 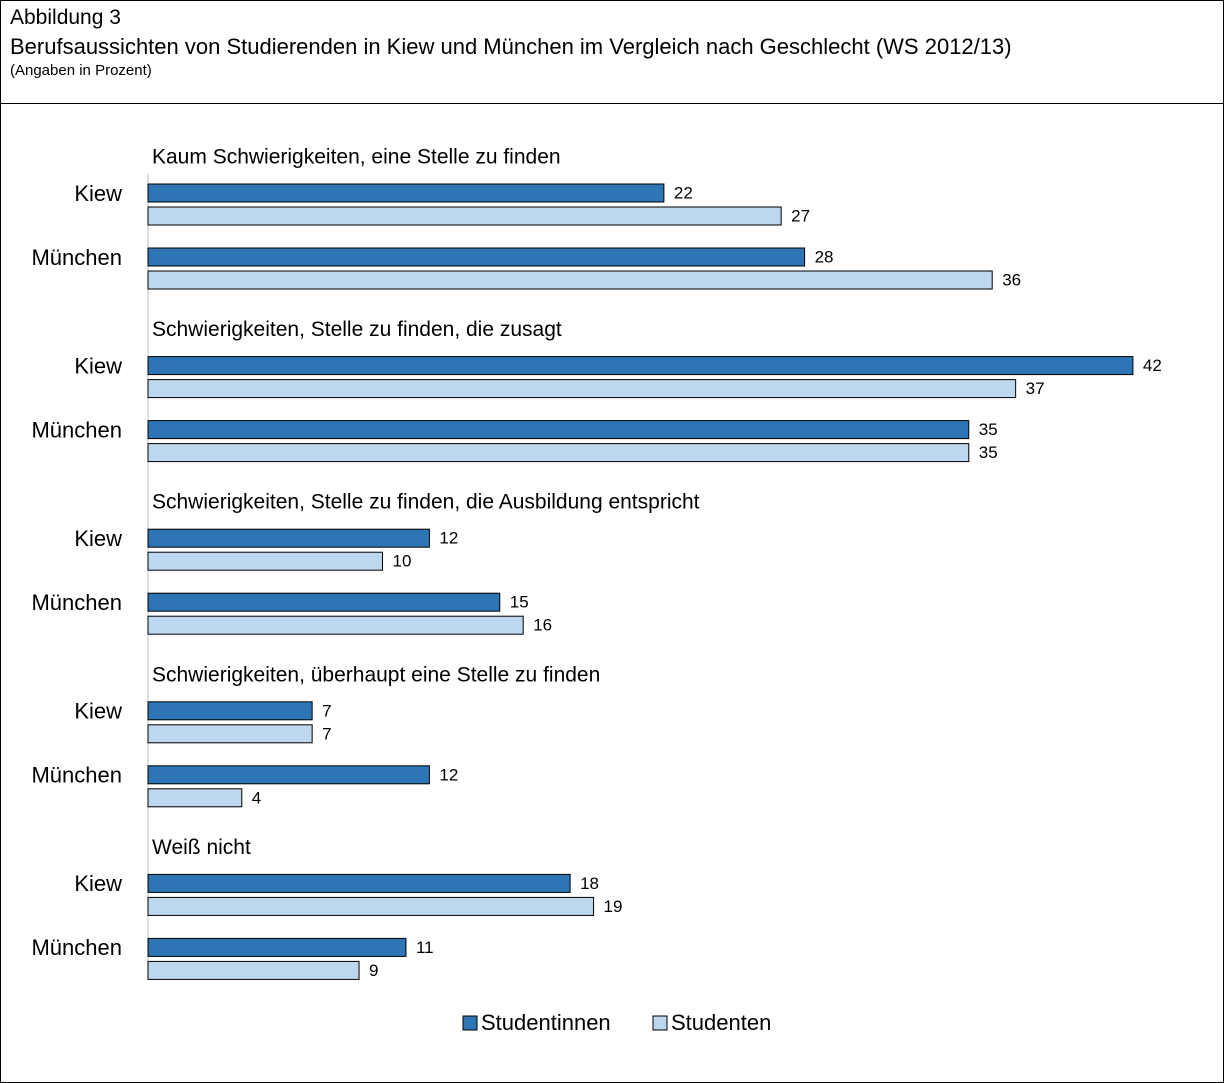 I want to click on legend-label-studenten: Studenten, so click(x=721, y=1022).